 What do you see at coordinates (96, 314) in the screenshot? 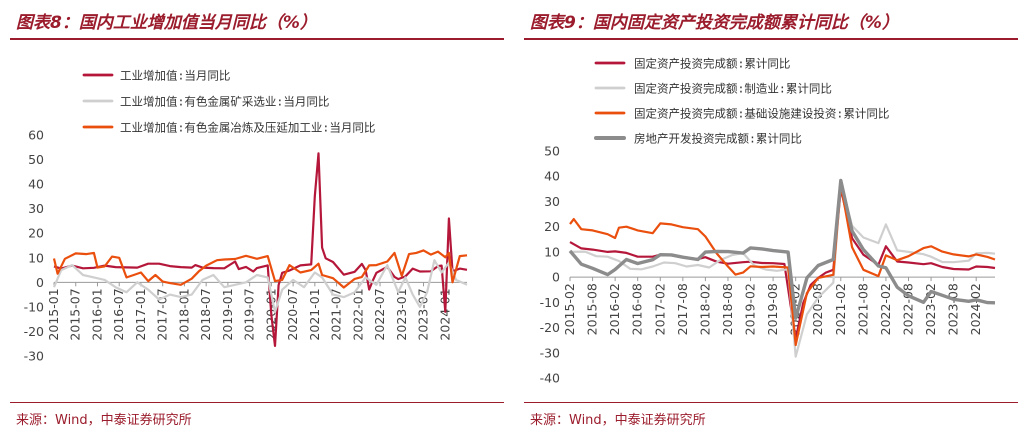
I see `x-tick-label: 2016-01` at bounding box center [96, 314].